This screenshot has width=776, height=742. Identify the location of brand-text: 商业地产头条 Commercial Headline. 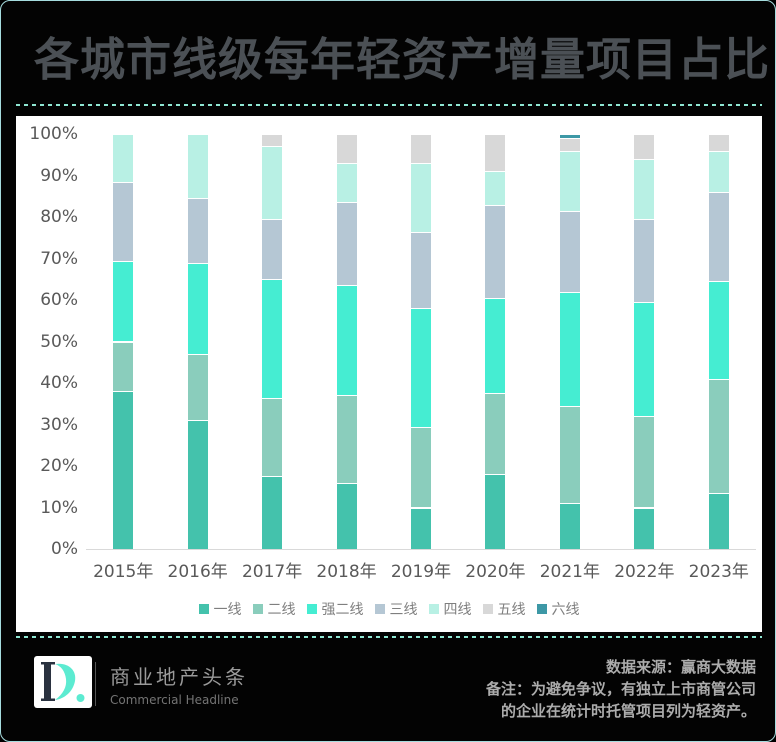
(179, 684).